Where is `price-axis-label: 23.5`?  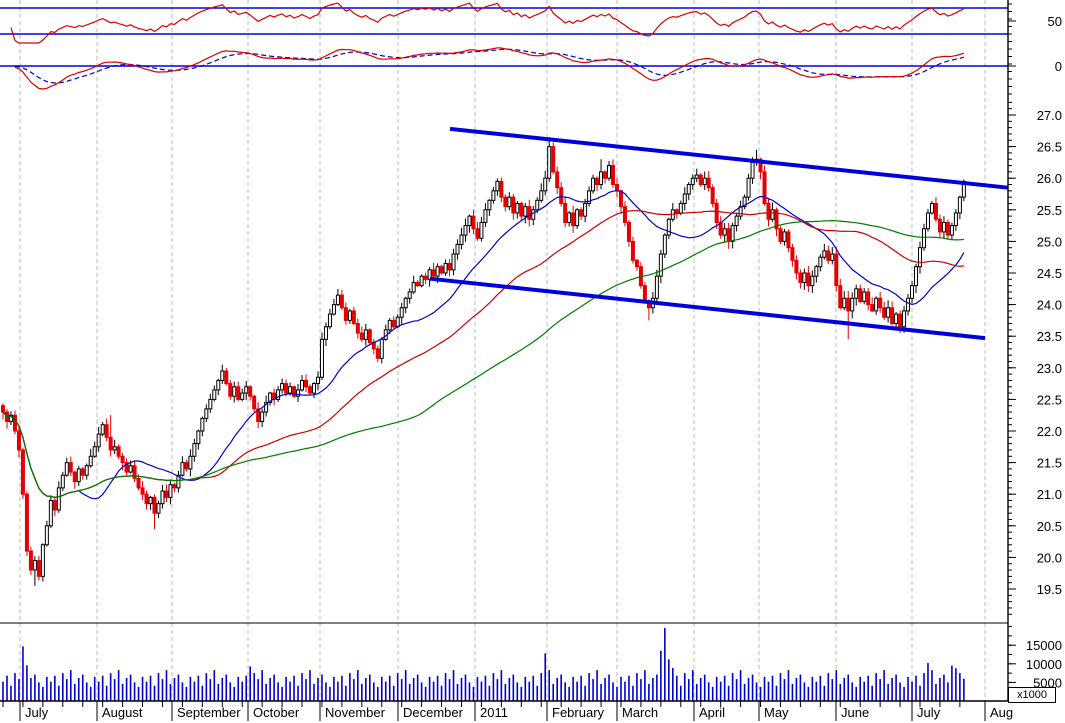 price-axis-label: 23.5 is located at coordinates (1049, 336).